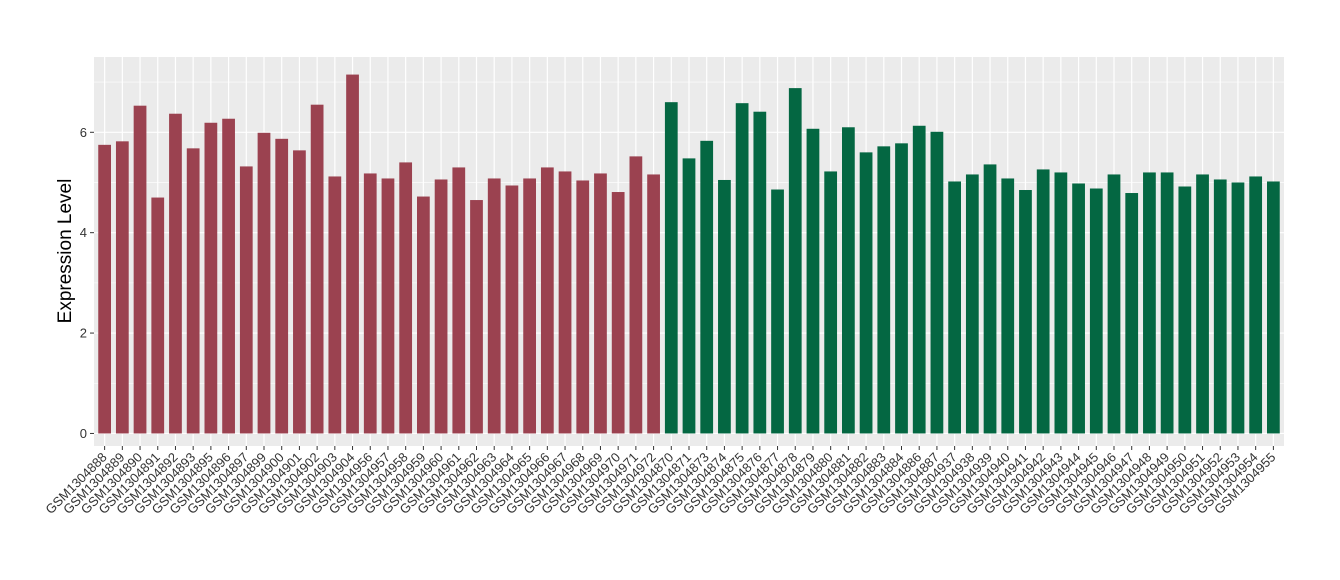 This screenshot has height=580, width=1340. What do you see at coordinates (707, 287) in the screenshot?
I see `bar-GSM1304873` at bounding box center [707, 287].